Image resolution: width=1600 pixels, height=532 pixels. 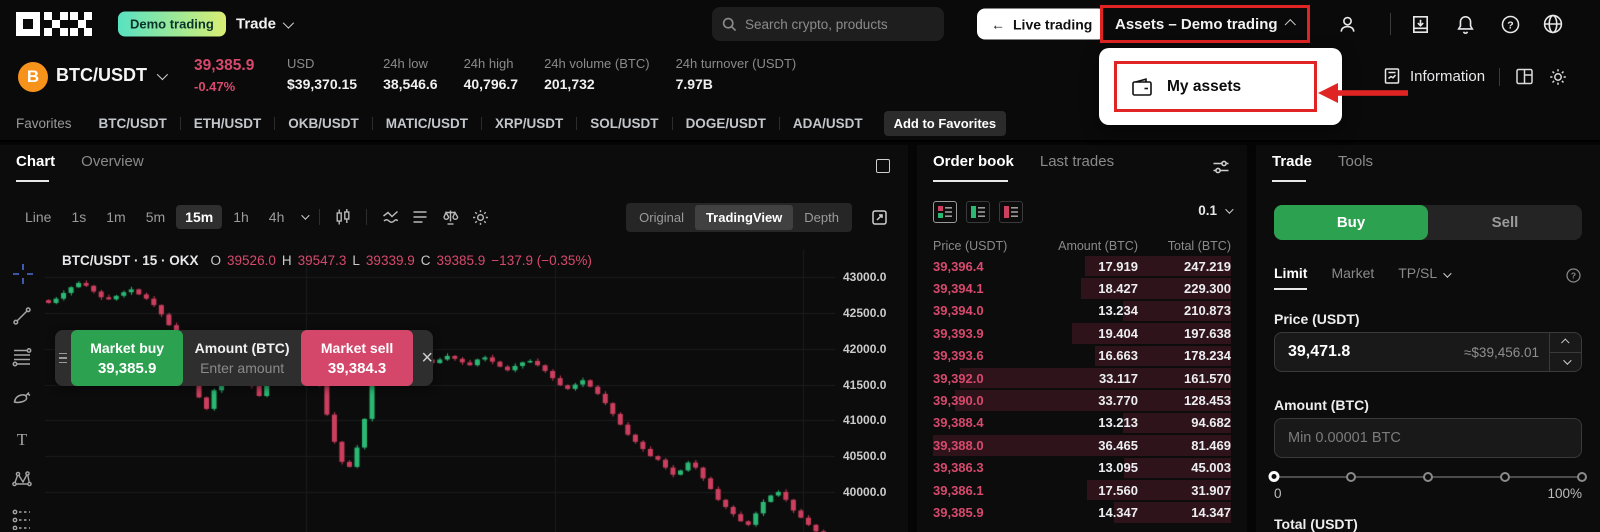 What do you see at coordinates (1082, 423) in the screenshot?
I see `order-book-row: 39,388.4 13.213 94.682` at bounding box center [1082, 423].